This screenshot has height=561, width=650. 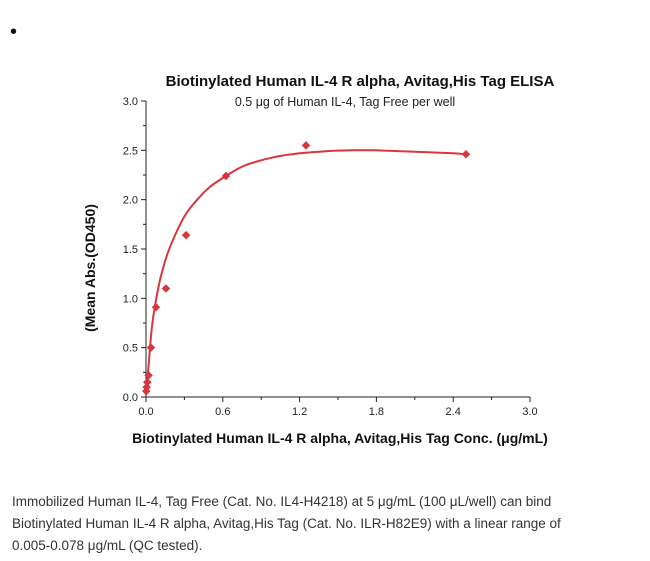 I want to click on y-tick-label: 1.5, so click(x=130, y=250).